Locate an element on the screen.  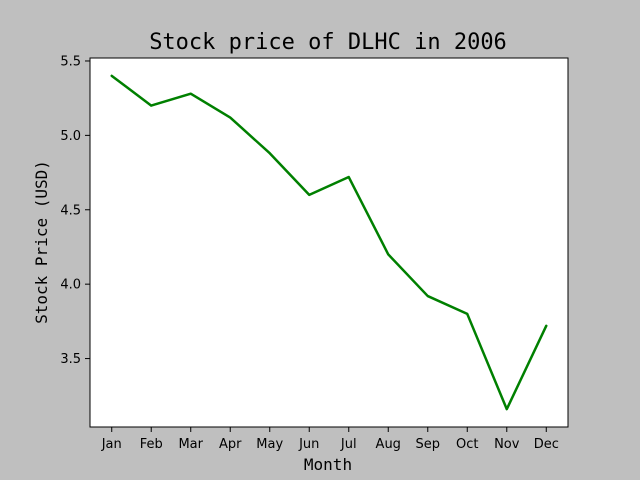
y-axis-ticks: 3.5 4.0 4.5 5.0 5.5 is located at coordinates (75, 210).